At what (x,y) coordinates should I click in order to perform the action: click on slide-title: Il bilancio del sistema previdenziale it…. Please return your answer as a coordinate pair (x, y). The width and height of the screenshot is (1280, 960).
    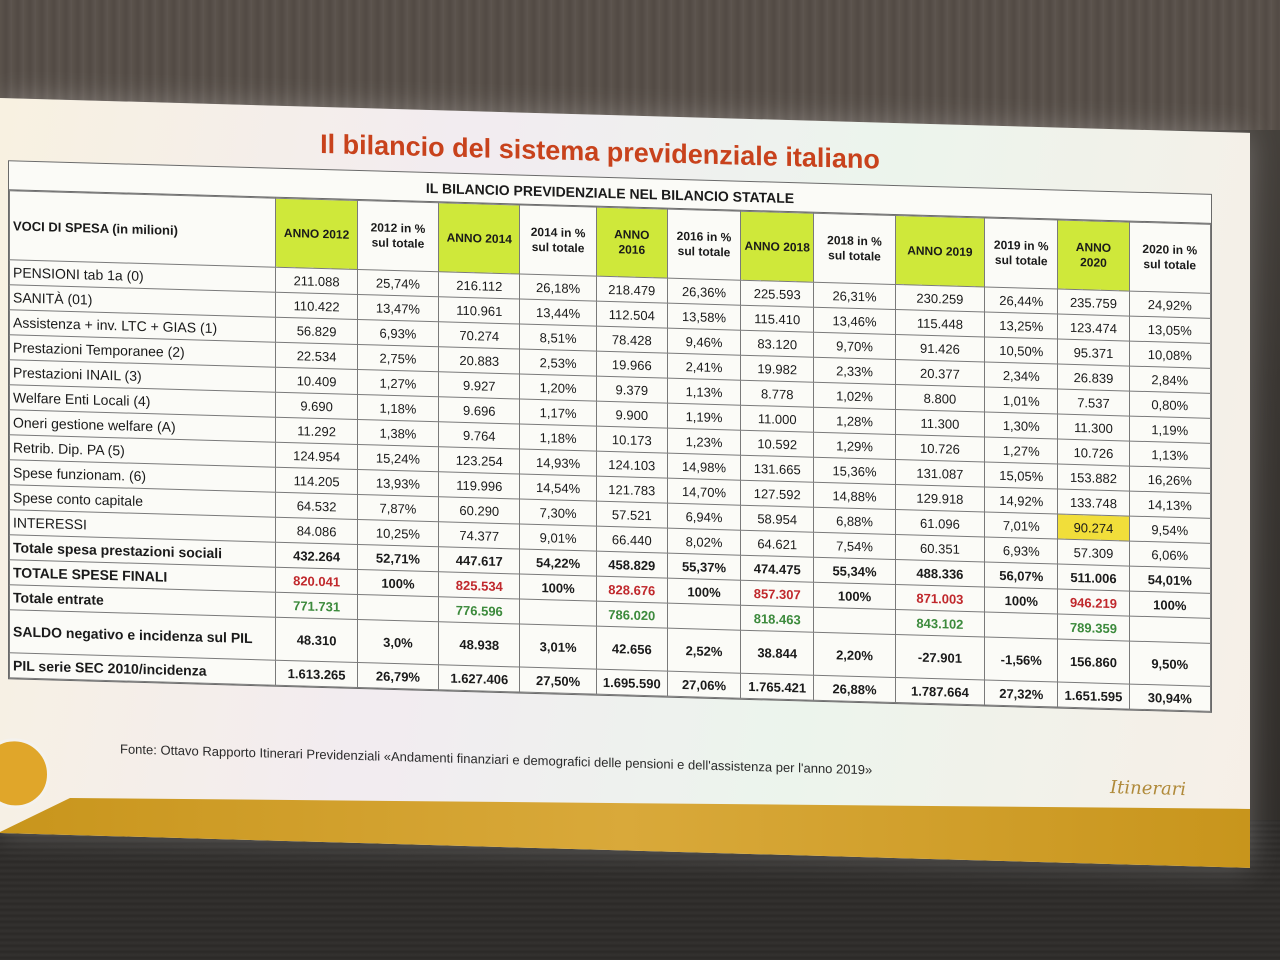
    Looking at the image, I should click on (600, 151).